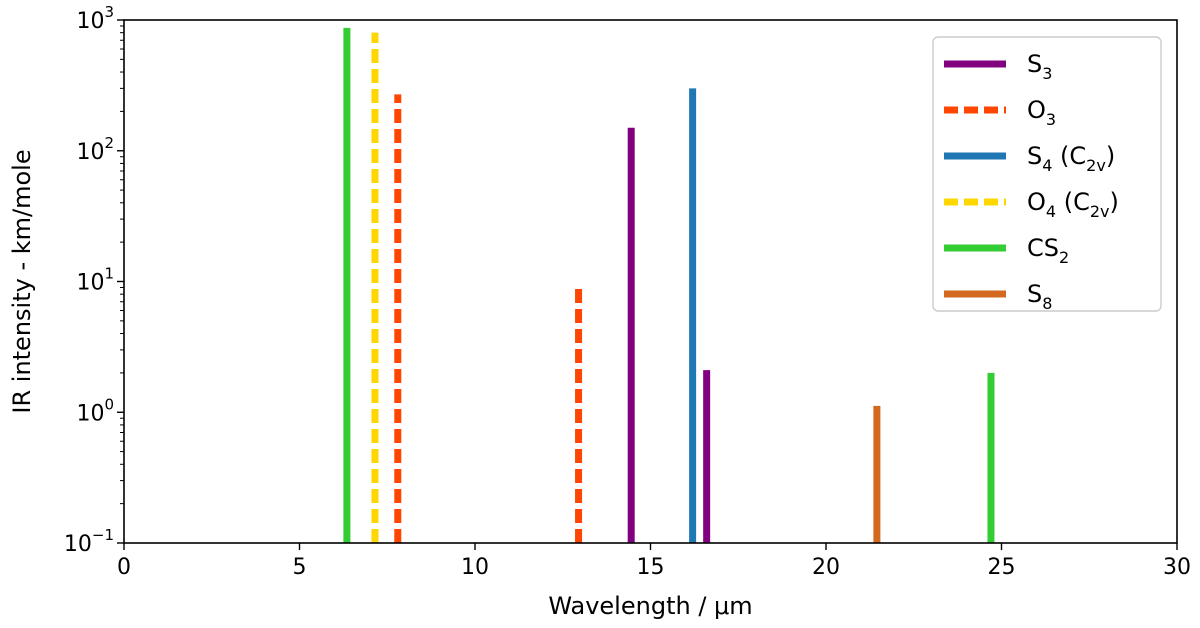 This screenshot has width=1200, height=628. Describe the element at coordinates (103, 535) in the screenshot. I see `y-tick-exponent: −1` at that location.